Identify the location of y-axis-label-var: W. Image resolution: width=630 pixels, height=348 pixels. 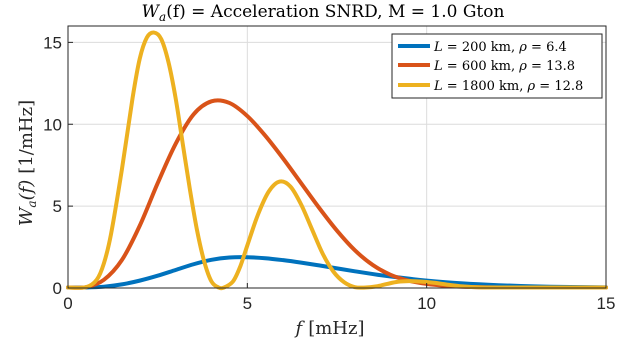
(26, 216).